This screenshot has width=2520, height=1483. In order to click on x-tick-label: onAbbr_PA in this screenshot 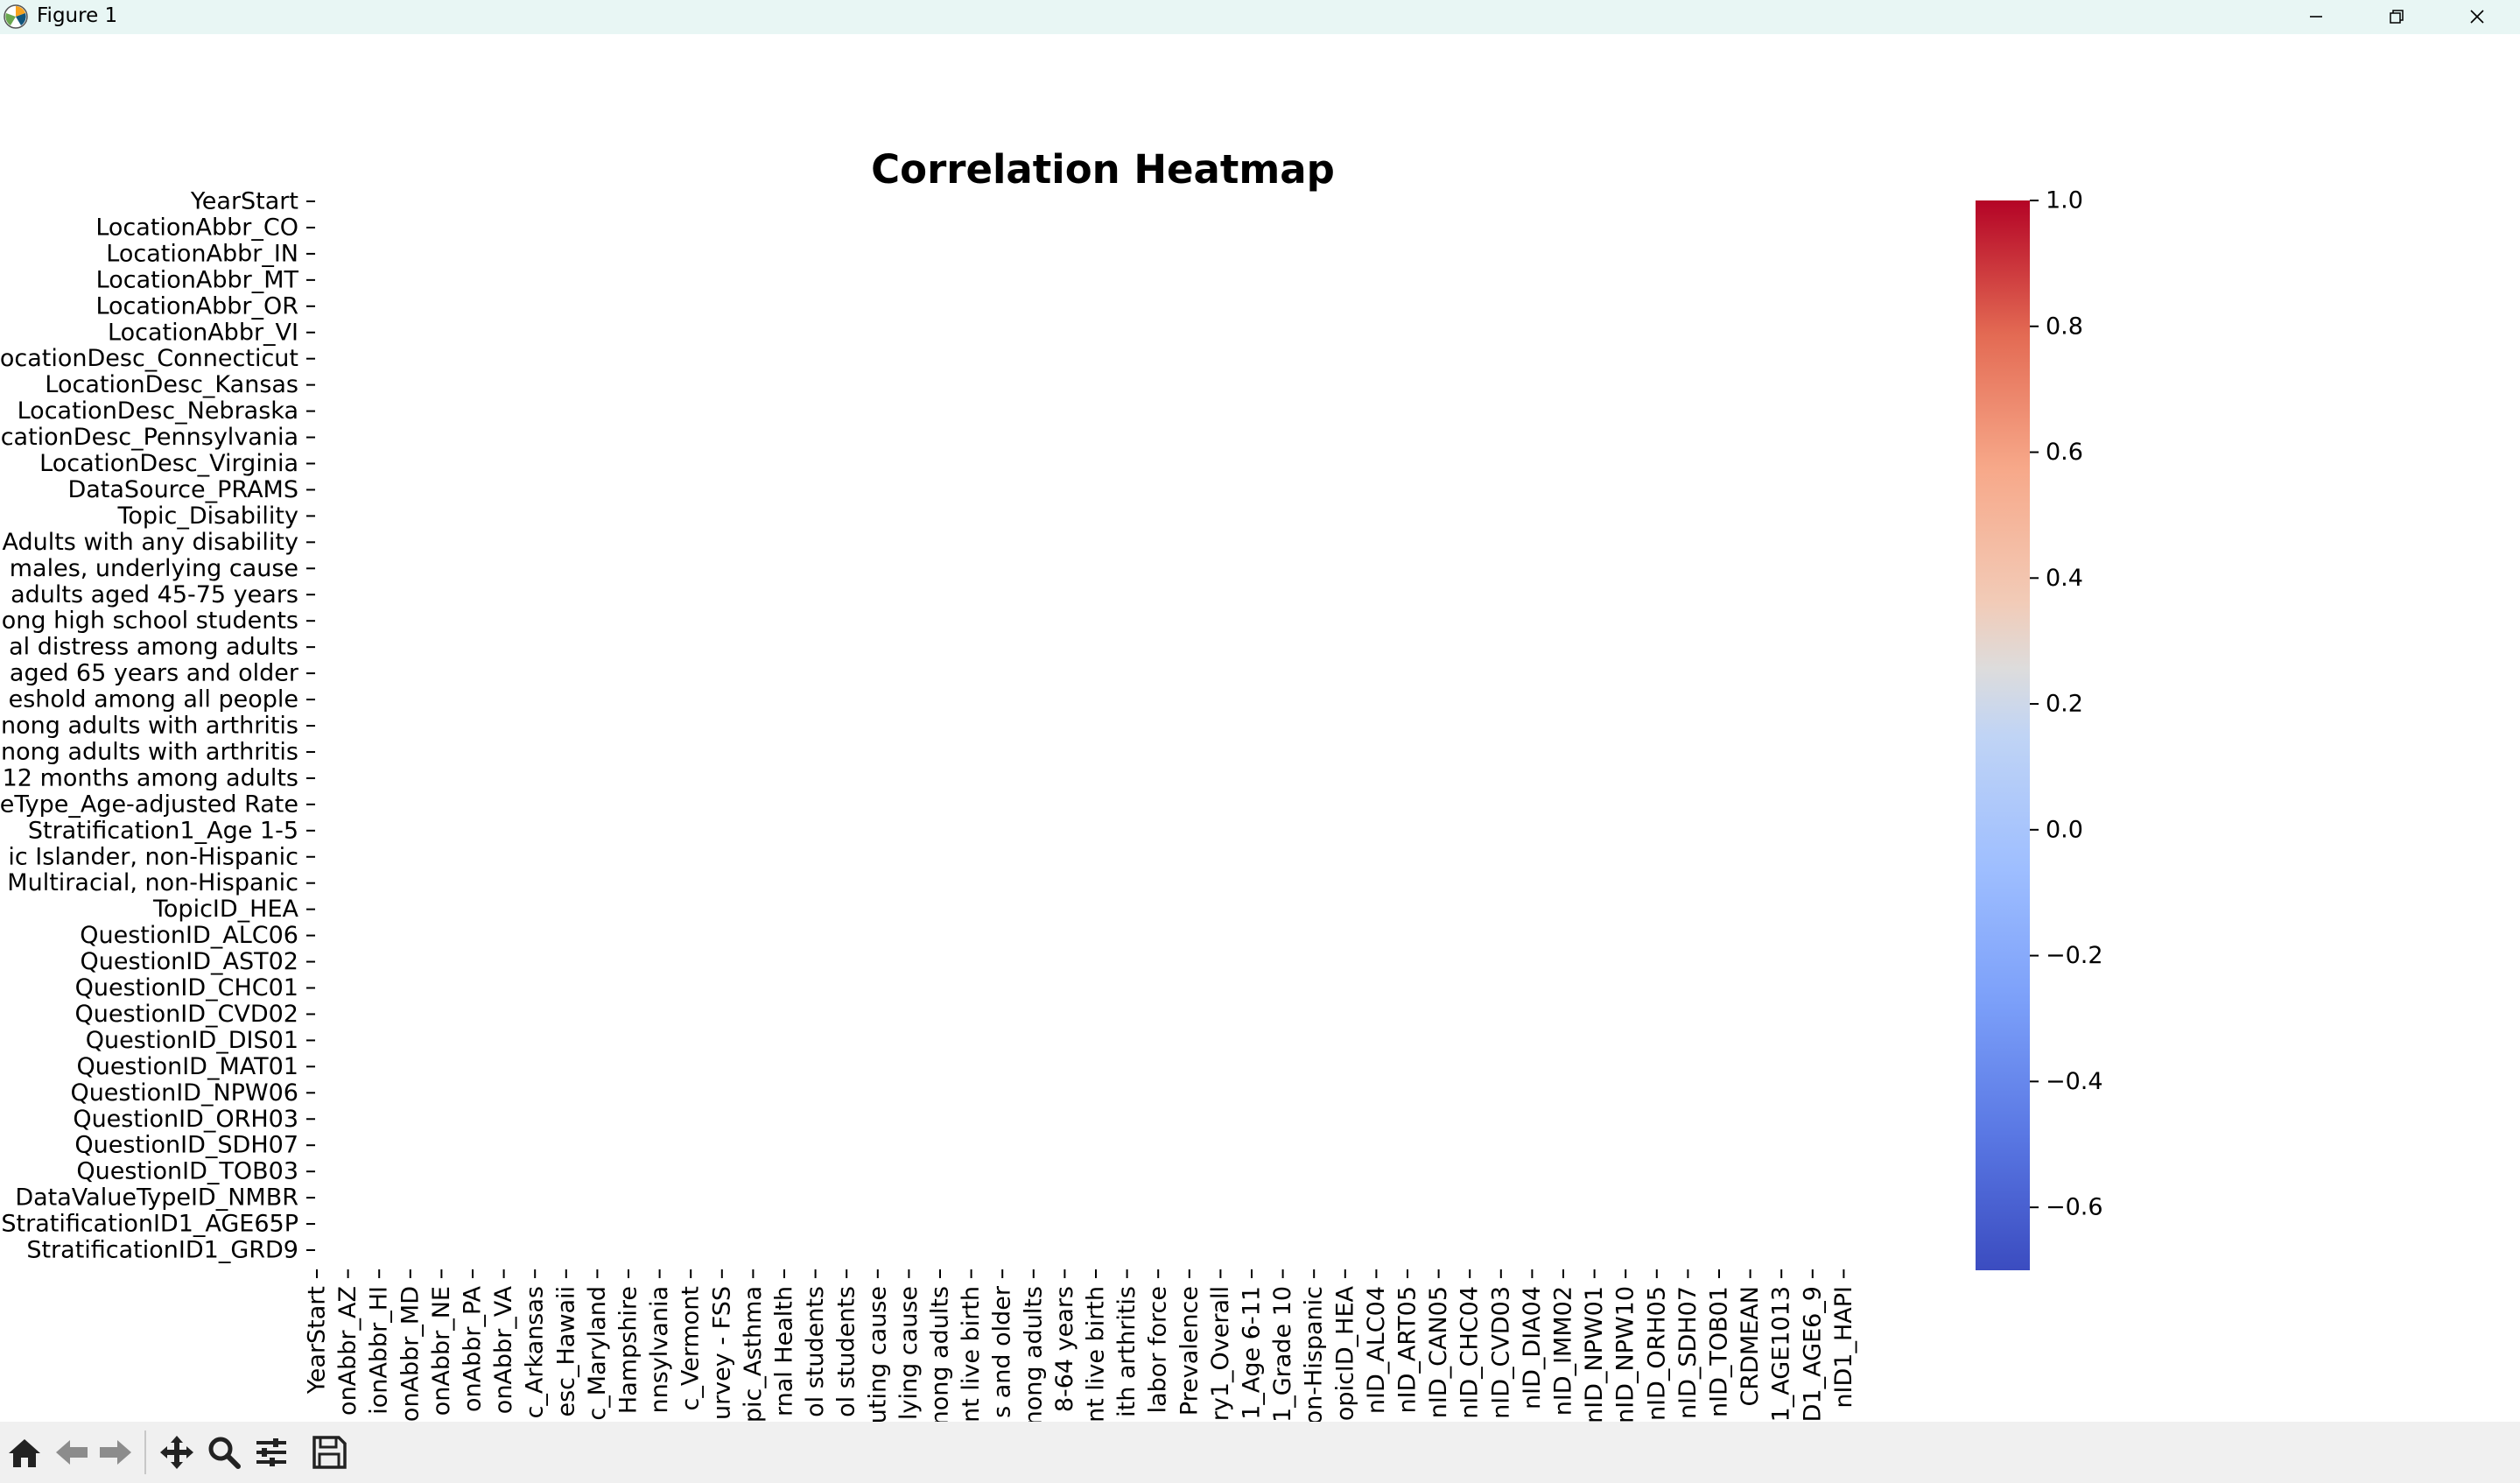, I will do `click(473, 1348)`.